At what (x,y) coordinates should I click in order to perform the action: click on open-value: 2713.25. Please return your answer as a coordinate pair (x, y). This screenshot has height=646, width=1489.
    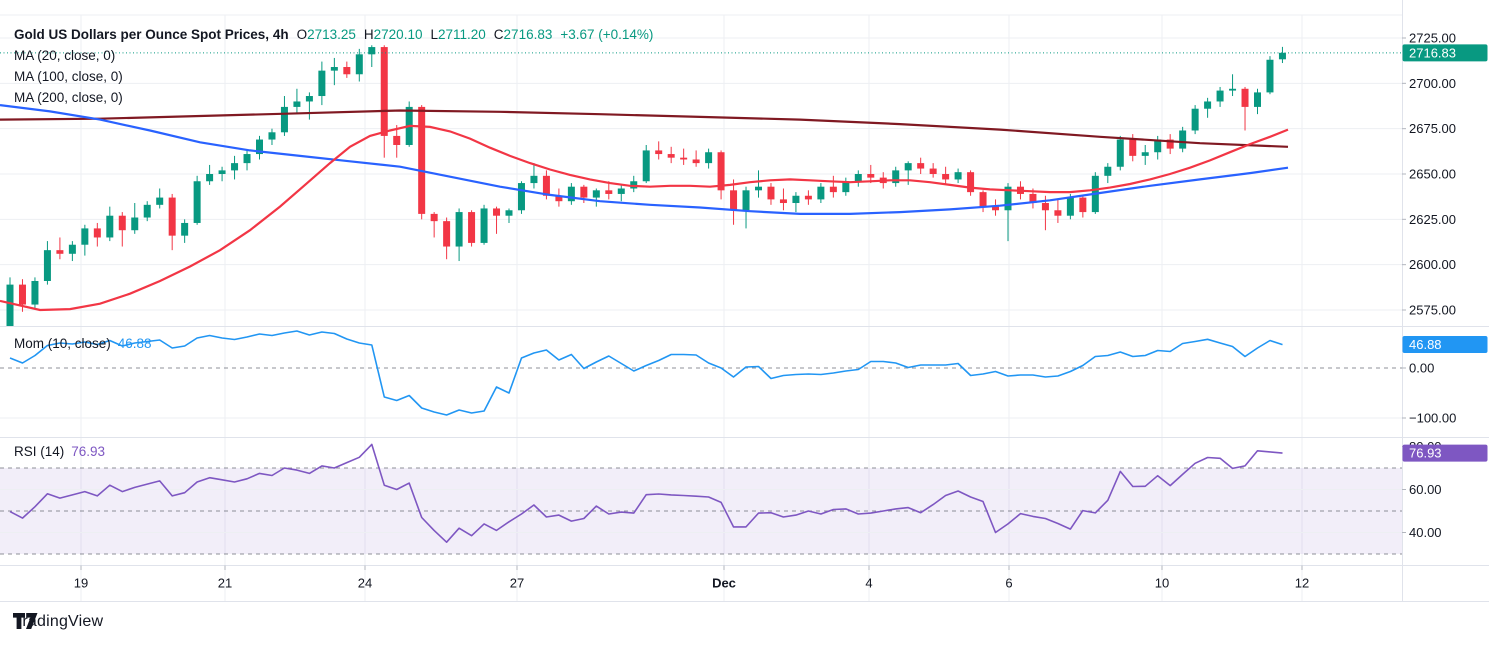
    Looking at the image, I should click on (331, 34).